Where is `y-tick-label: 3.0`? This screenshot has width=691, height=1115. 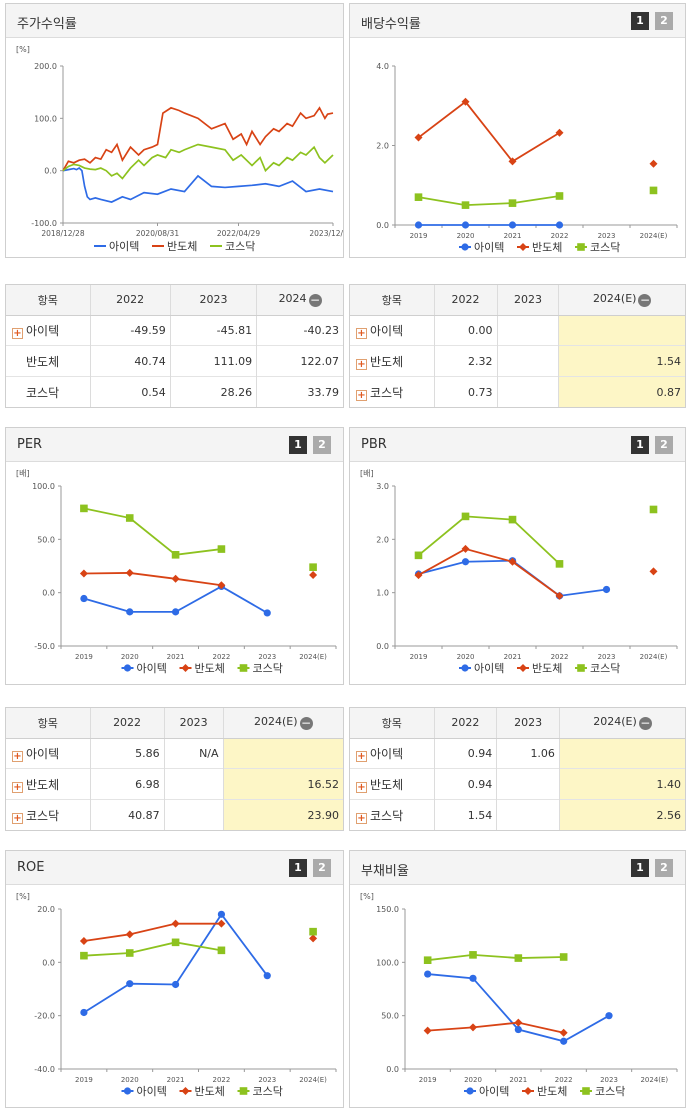
y-tick-label: 3.0 is located at coordinates (382, 486).